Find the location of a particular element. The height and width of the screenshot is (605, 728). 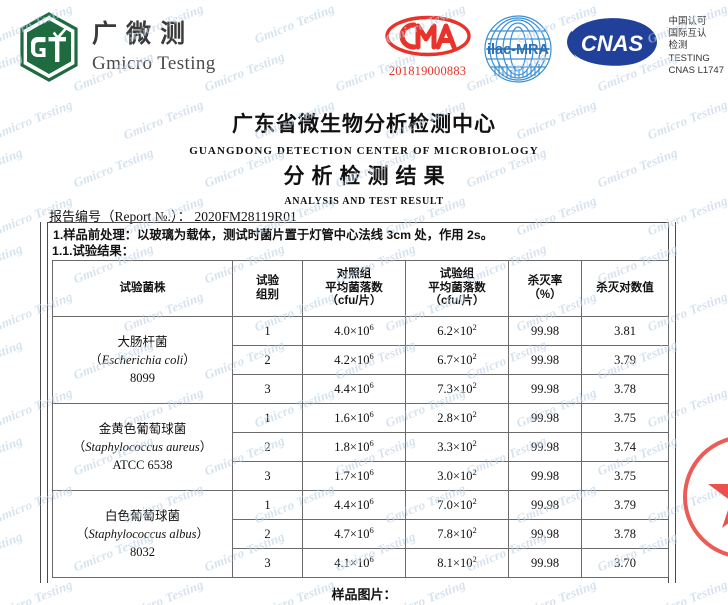

svg-text: CNAS is located at coordinates (611, 43).